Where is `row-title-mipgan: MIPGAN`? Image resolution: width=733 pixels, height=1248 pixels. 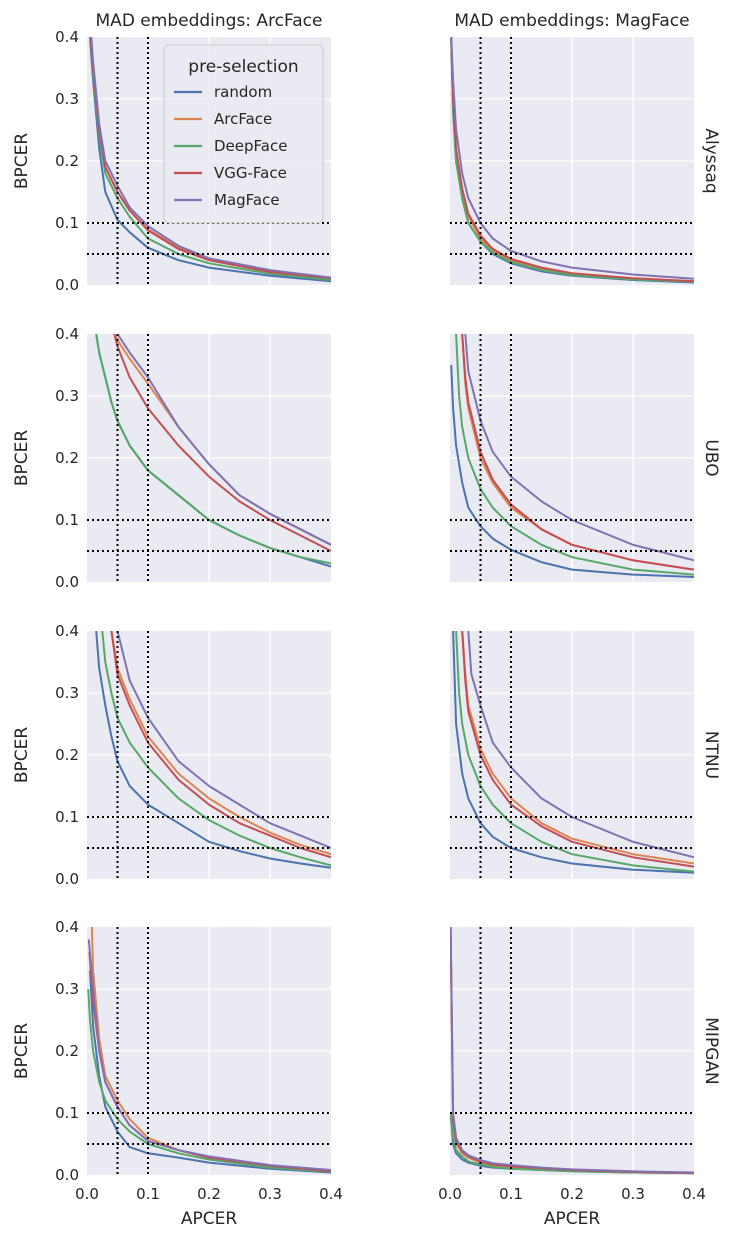
row-title-mipgan: MIPGAN is located at coordinates (711, 1050).